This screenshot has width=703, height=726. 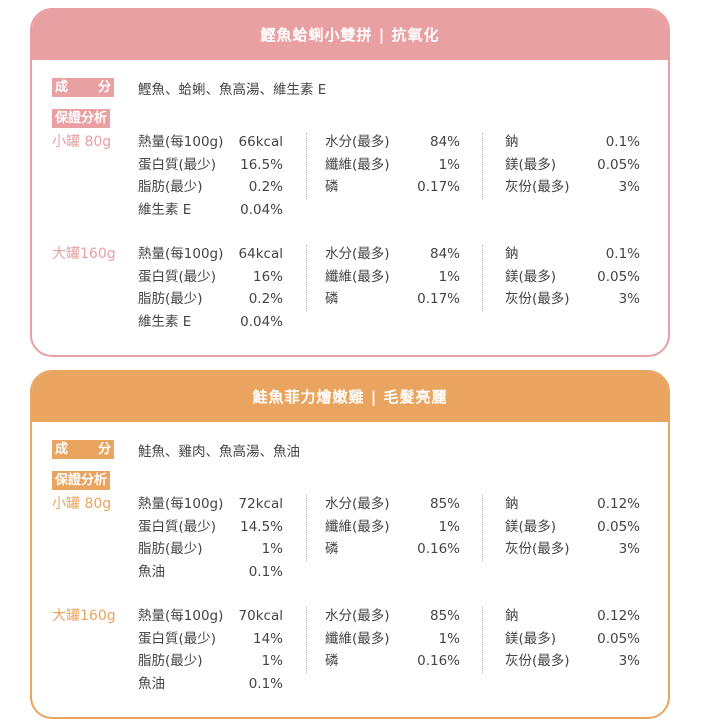 I want to click on nutrient-value: 0.12%, so click(x=618, y=504).